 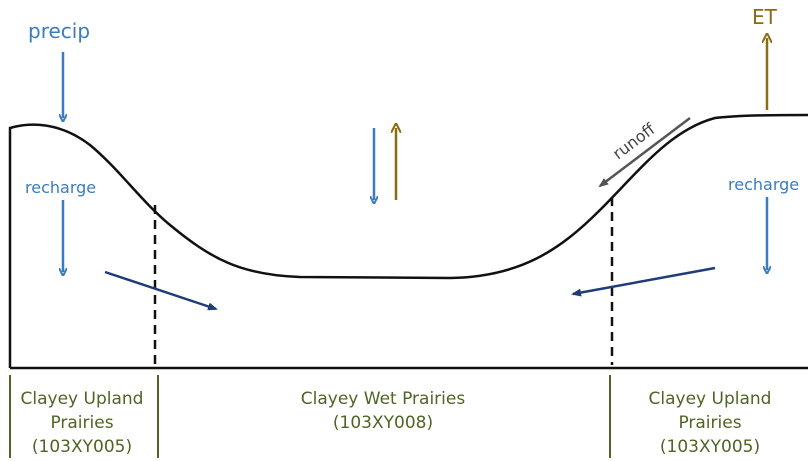 I want to click on section-label: Clayey Wet Prairies, so click(x=383, y=399).